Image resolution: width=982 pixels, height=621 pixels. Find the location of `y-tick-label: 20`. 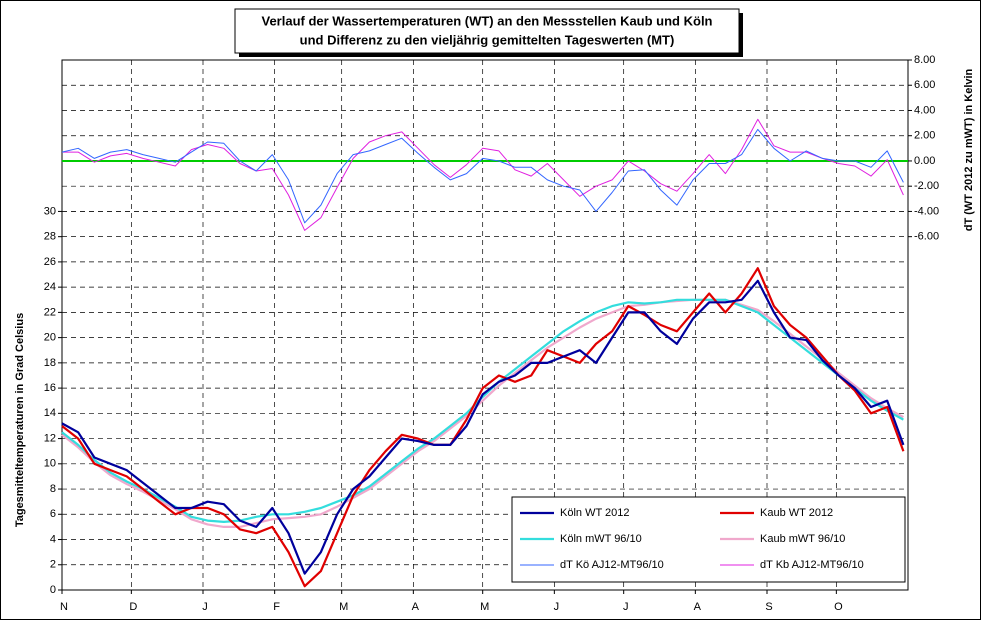

y-tick-label: 20 is located at coordinates (50, 338).